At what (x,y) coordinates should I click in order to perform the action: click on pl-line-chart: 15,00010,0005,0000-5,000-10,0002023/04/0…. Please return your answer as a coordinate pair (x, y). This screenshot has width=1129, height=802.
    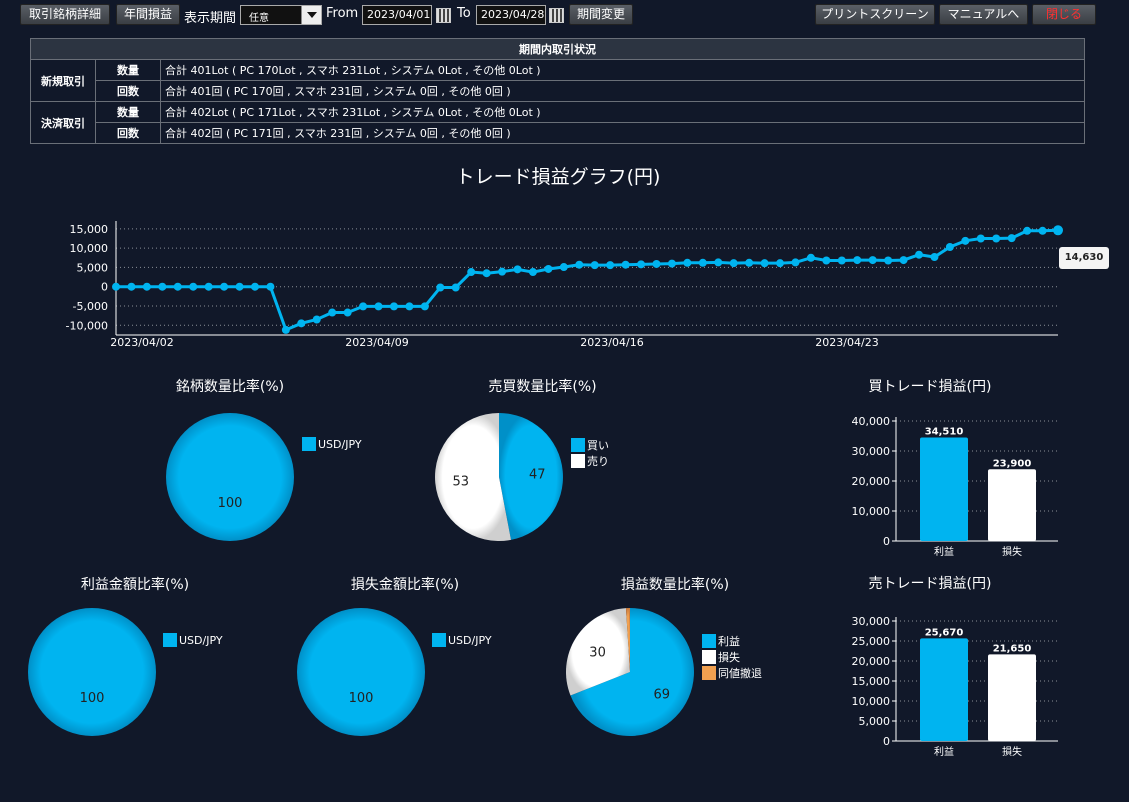
    Looking at the image, I should click on (564, 285).